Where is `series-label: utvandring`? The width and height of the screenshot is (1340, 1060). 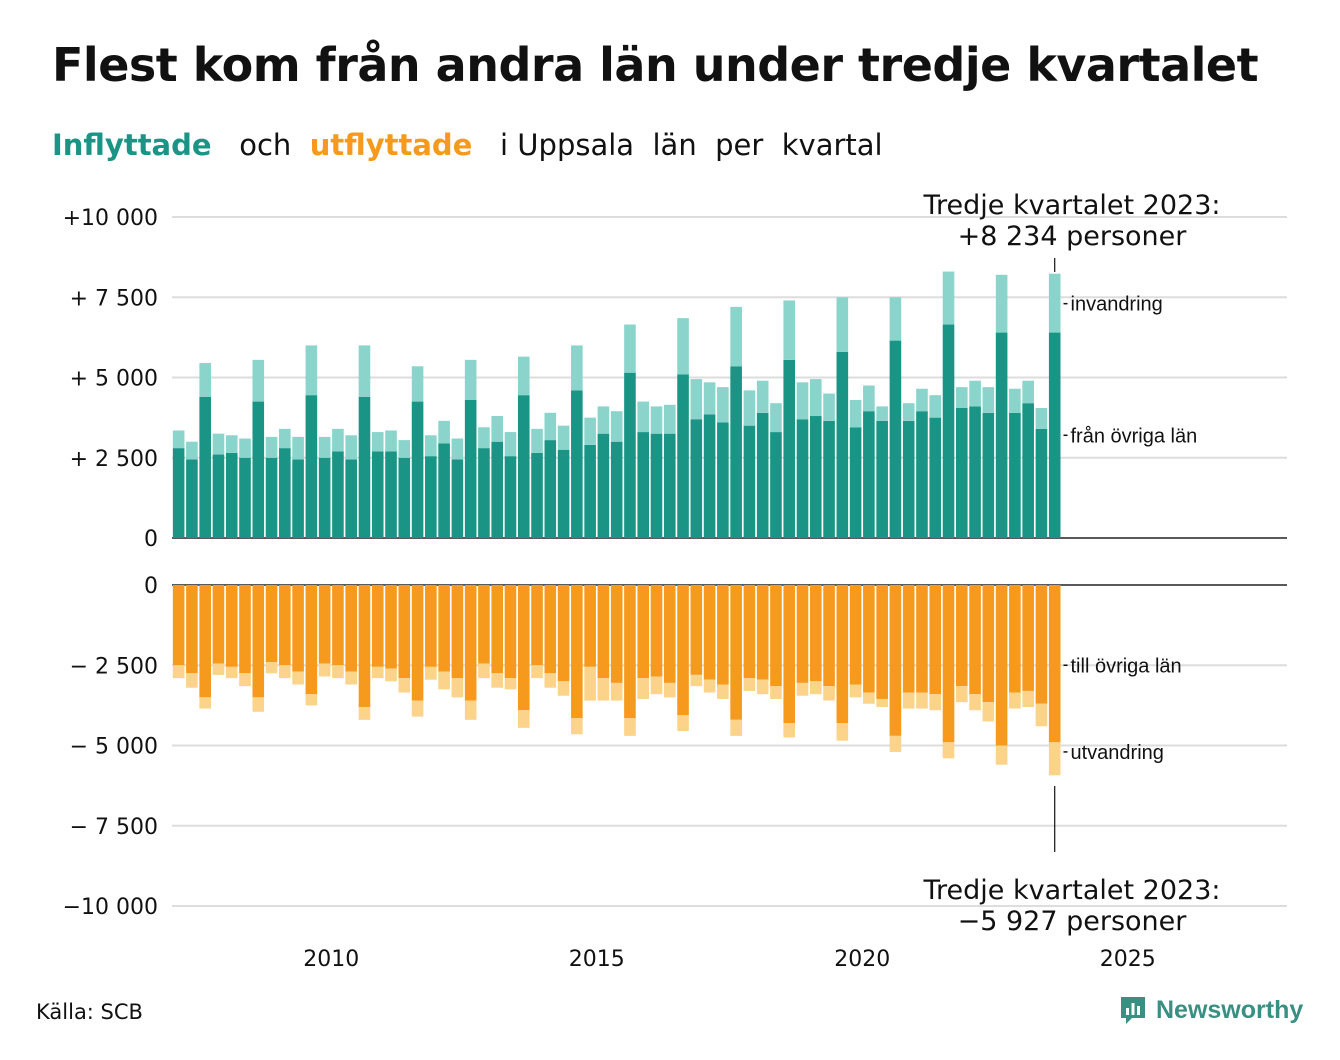
series-label: utvandring is located at coordinates (1117, 753).